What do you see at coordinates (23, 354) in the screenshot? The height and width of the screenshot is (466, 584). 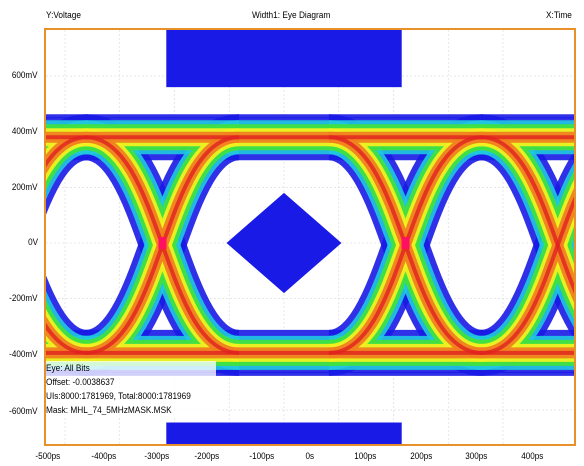 I see `y-tick-label: -400mV` at bounding box center [23, 354].